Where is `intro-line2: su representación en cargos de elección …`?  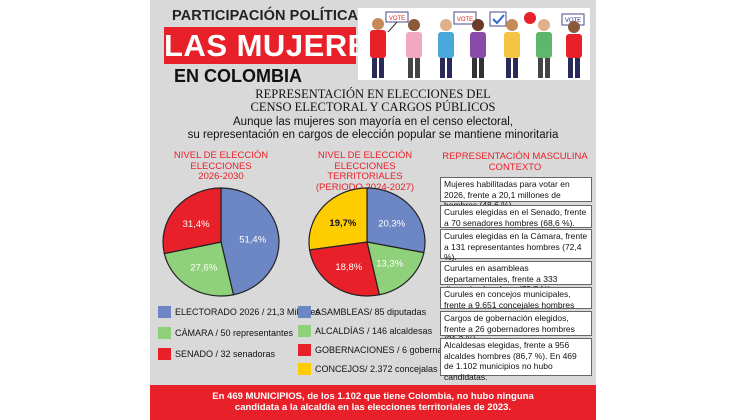 intro-line2: su representación en cargos de elección … is located at coordinates (373, 135).